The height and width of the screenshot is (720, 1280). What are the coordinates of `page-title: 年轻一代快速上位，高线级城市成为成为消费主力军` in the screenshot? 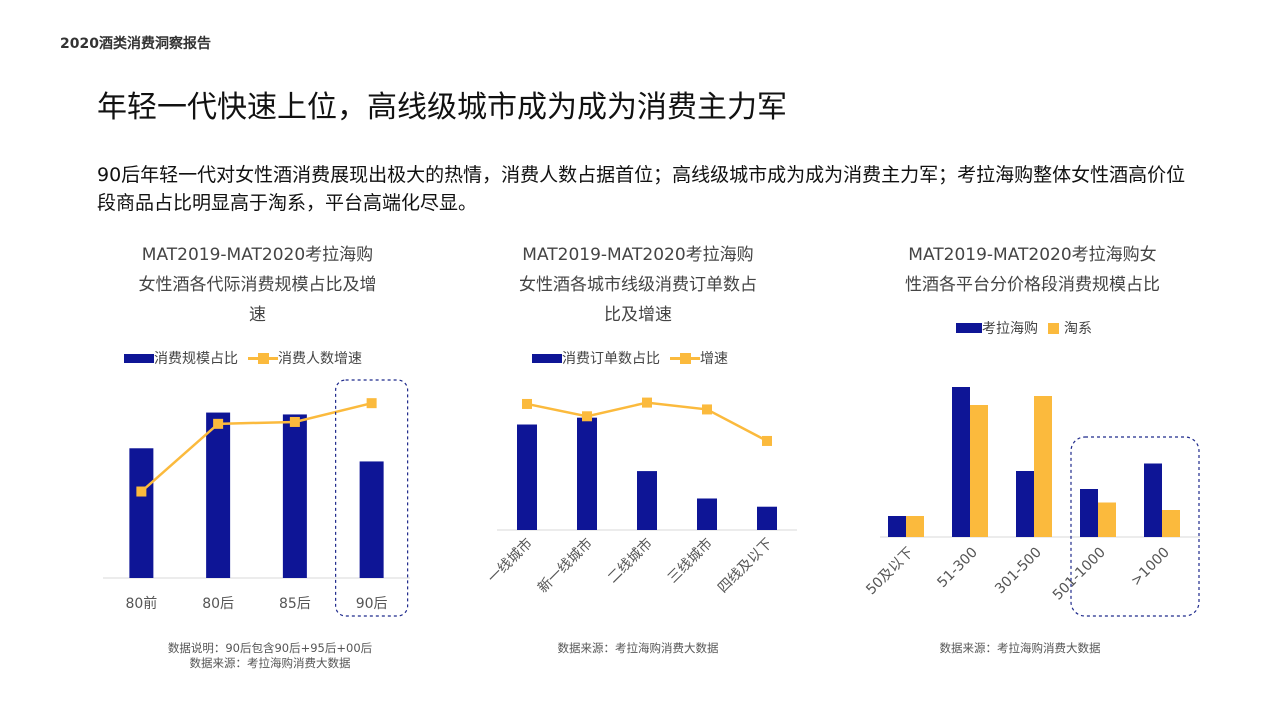 It's located at (442, 107).